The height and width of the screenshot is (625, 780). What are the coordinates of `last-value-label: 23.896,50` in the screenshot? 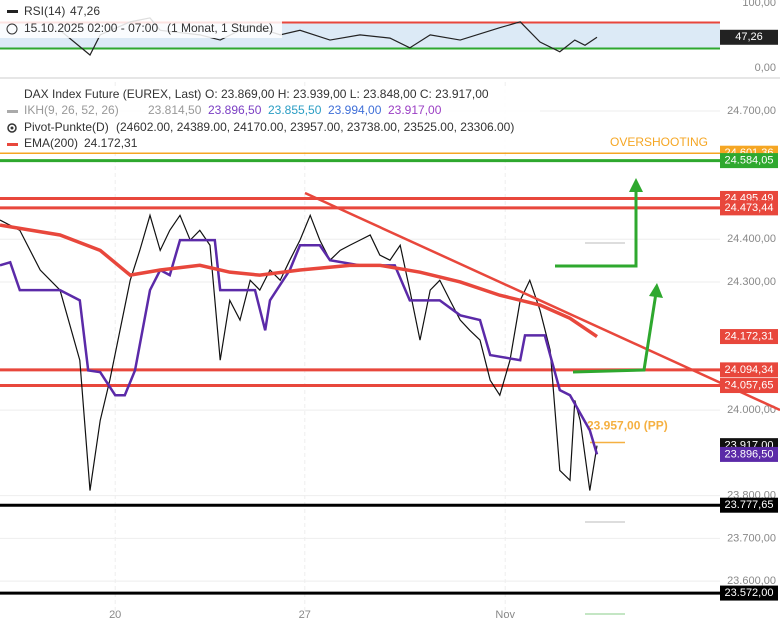 It's located at (749, 454).